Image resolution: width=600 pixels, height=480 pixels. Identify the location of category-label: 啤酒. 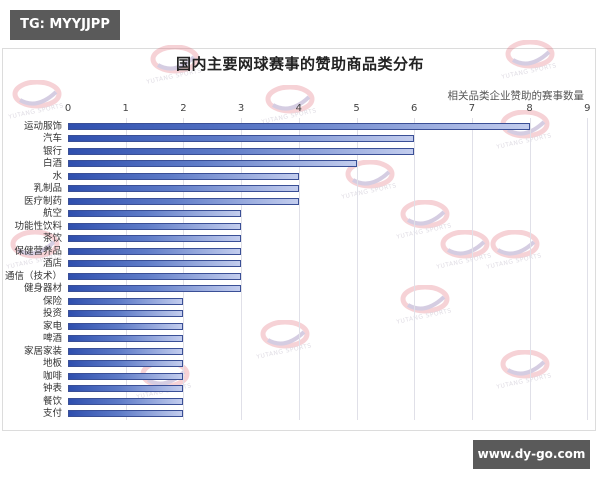
(52, 339).